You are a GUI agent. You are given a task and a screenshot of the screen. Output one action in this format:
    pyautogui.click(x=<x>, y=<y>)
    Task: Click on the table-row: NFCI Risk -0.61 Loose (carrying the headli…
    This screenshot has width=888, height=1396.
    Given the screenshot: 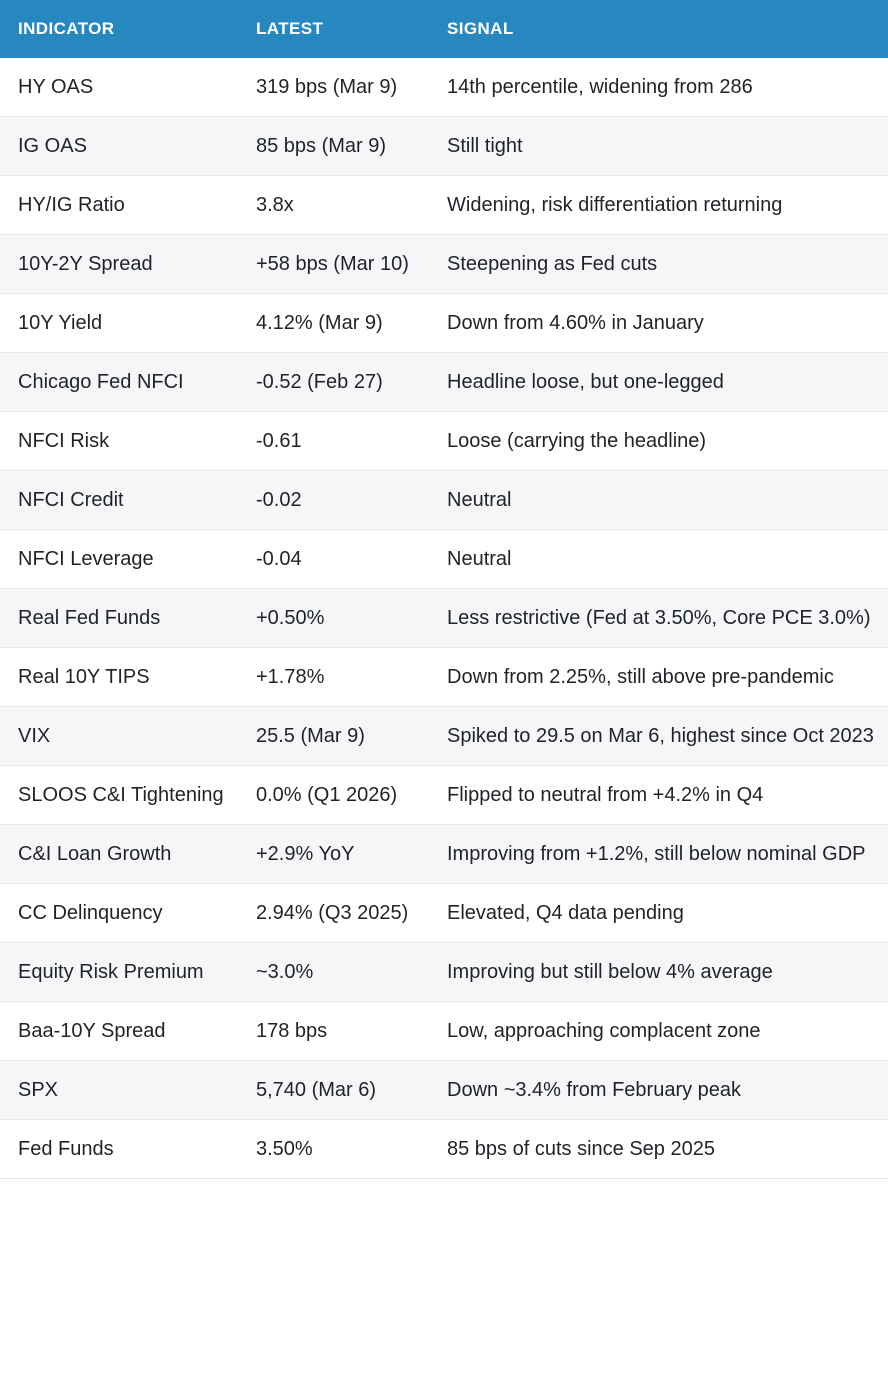 What is the action you would take?
    pyautogui.click(x=444, y=441)
    